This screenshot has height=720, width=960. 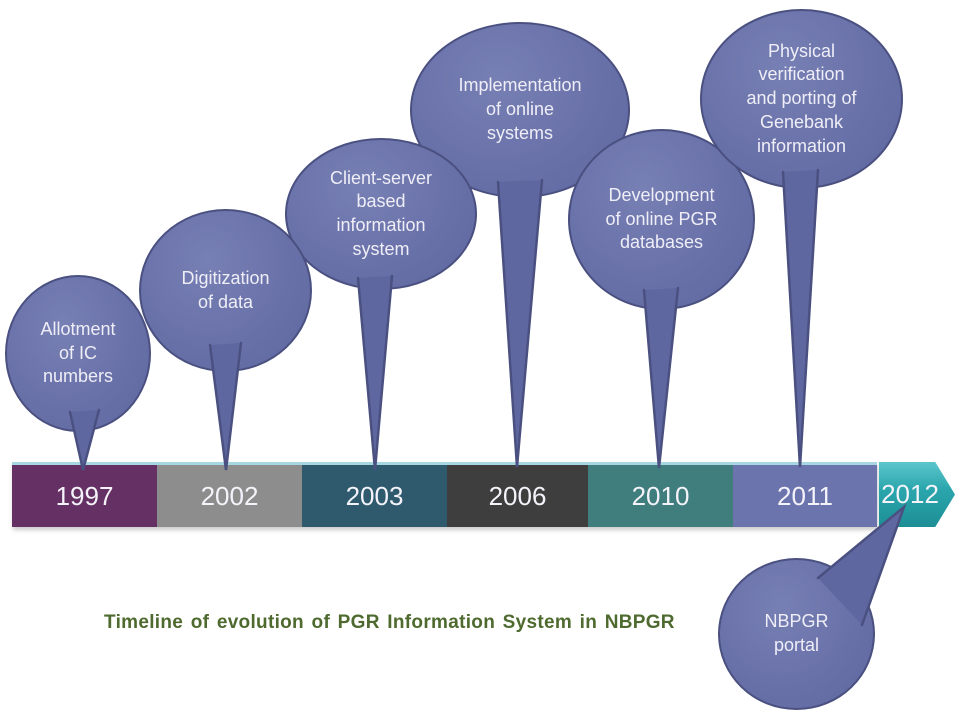 I want to click on balloon-development-pgr-databases: Development of online PGR databases, so click(x=661, y=219).